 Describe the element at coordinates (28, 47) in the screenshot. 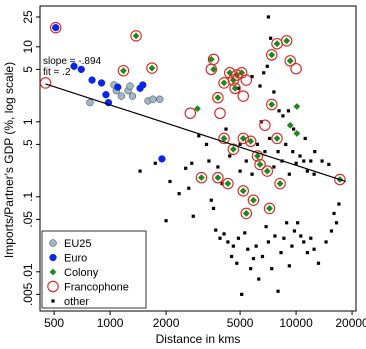

I see `y-tick-label: 10` at that location.